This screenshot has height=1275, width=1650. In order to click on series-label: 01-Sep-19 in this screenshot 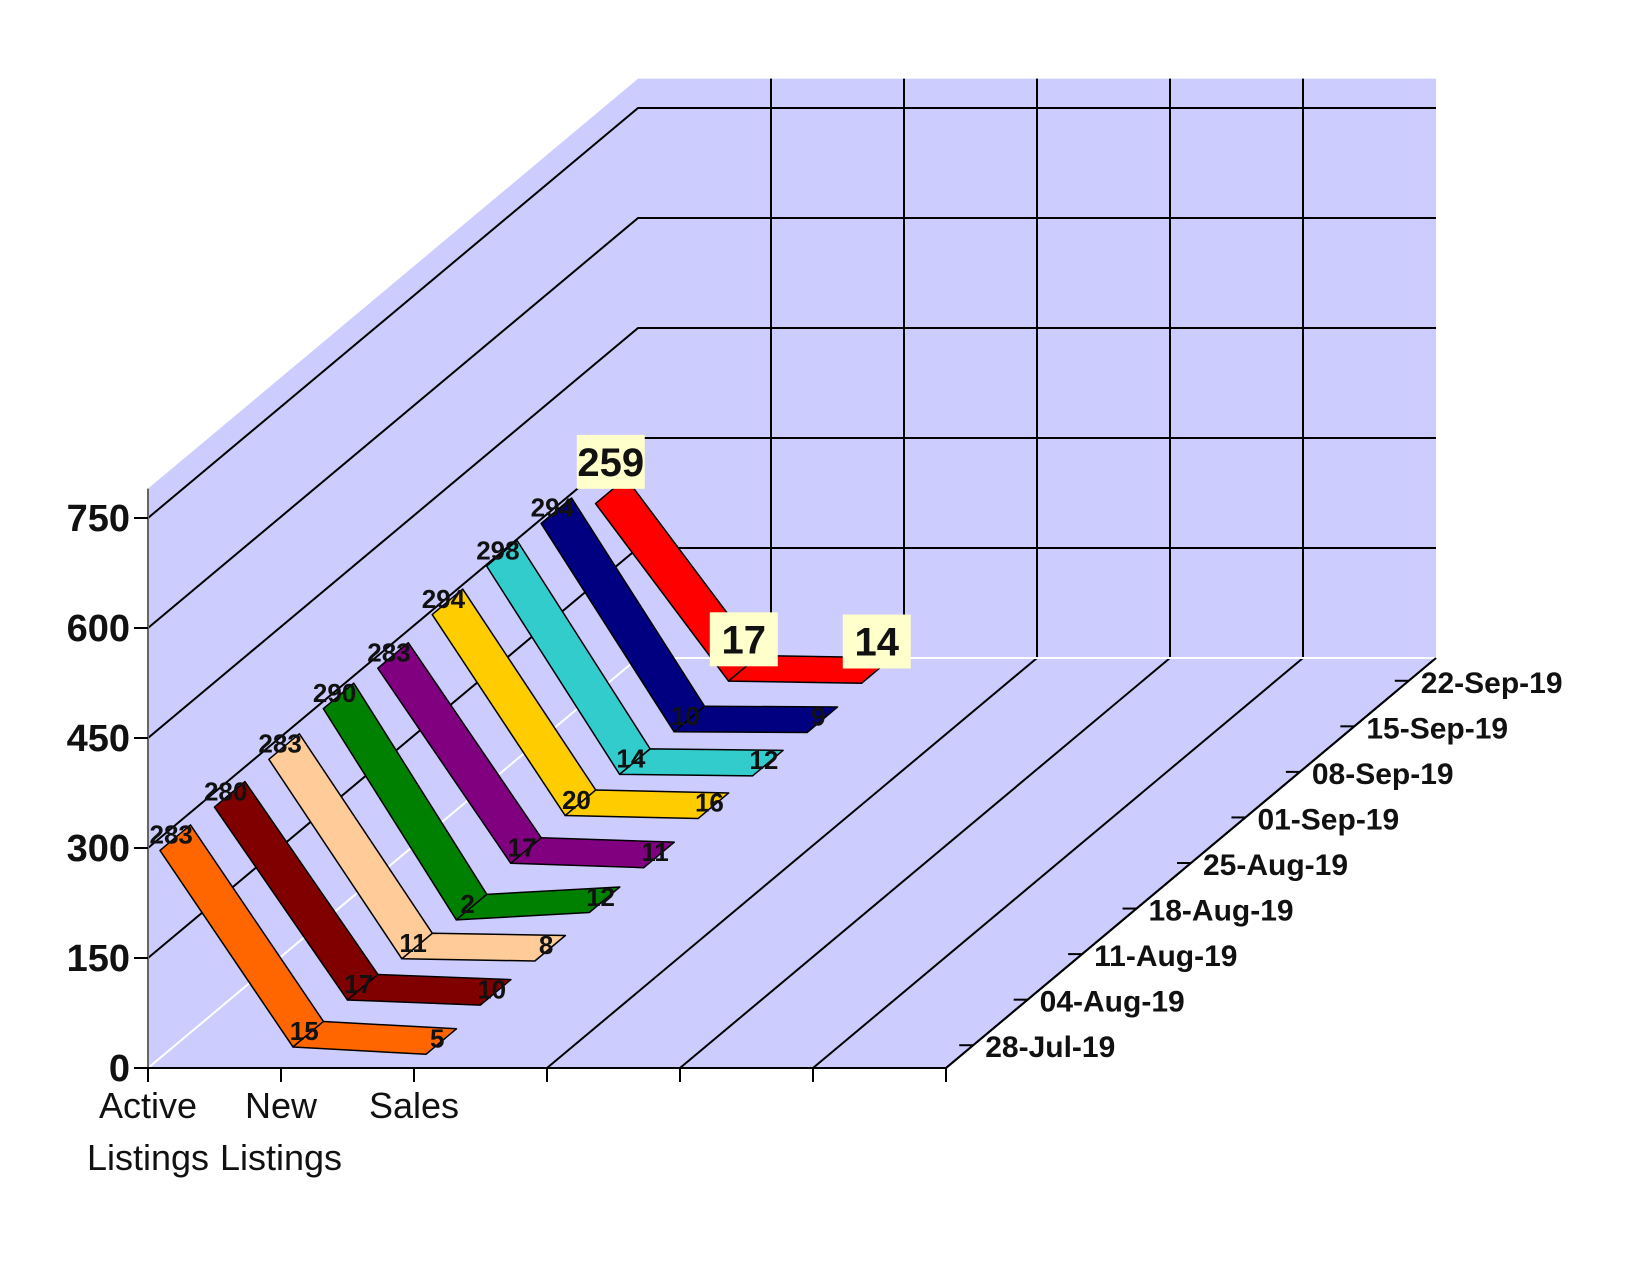, I will do `click(1328, 819)`.